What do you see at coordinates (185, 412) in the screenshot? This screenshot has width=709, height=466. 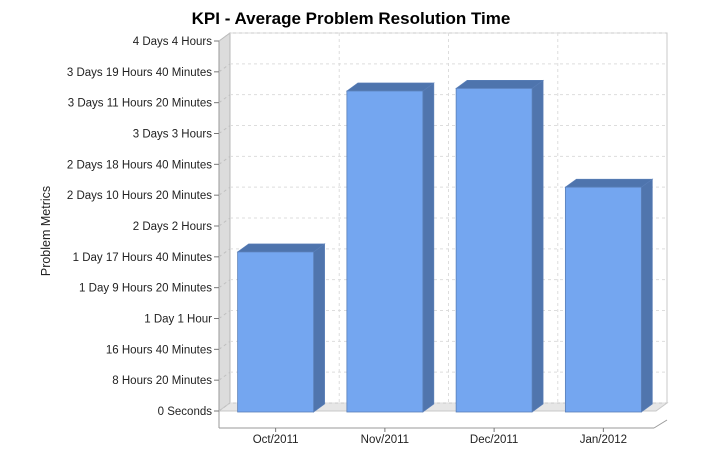 I see `y-tick-label-0: 0 Seconds` at bounding box center [185, 412].